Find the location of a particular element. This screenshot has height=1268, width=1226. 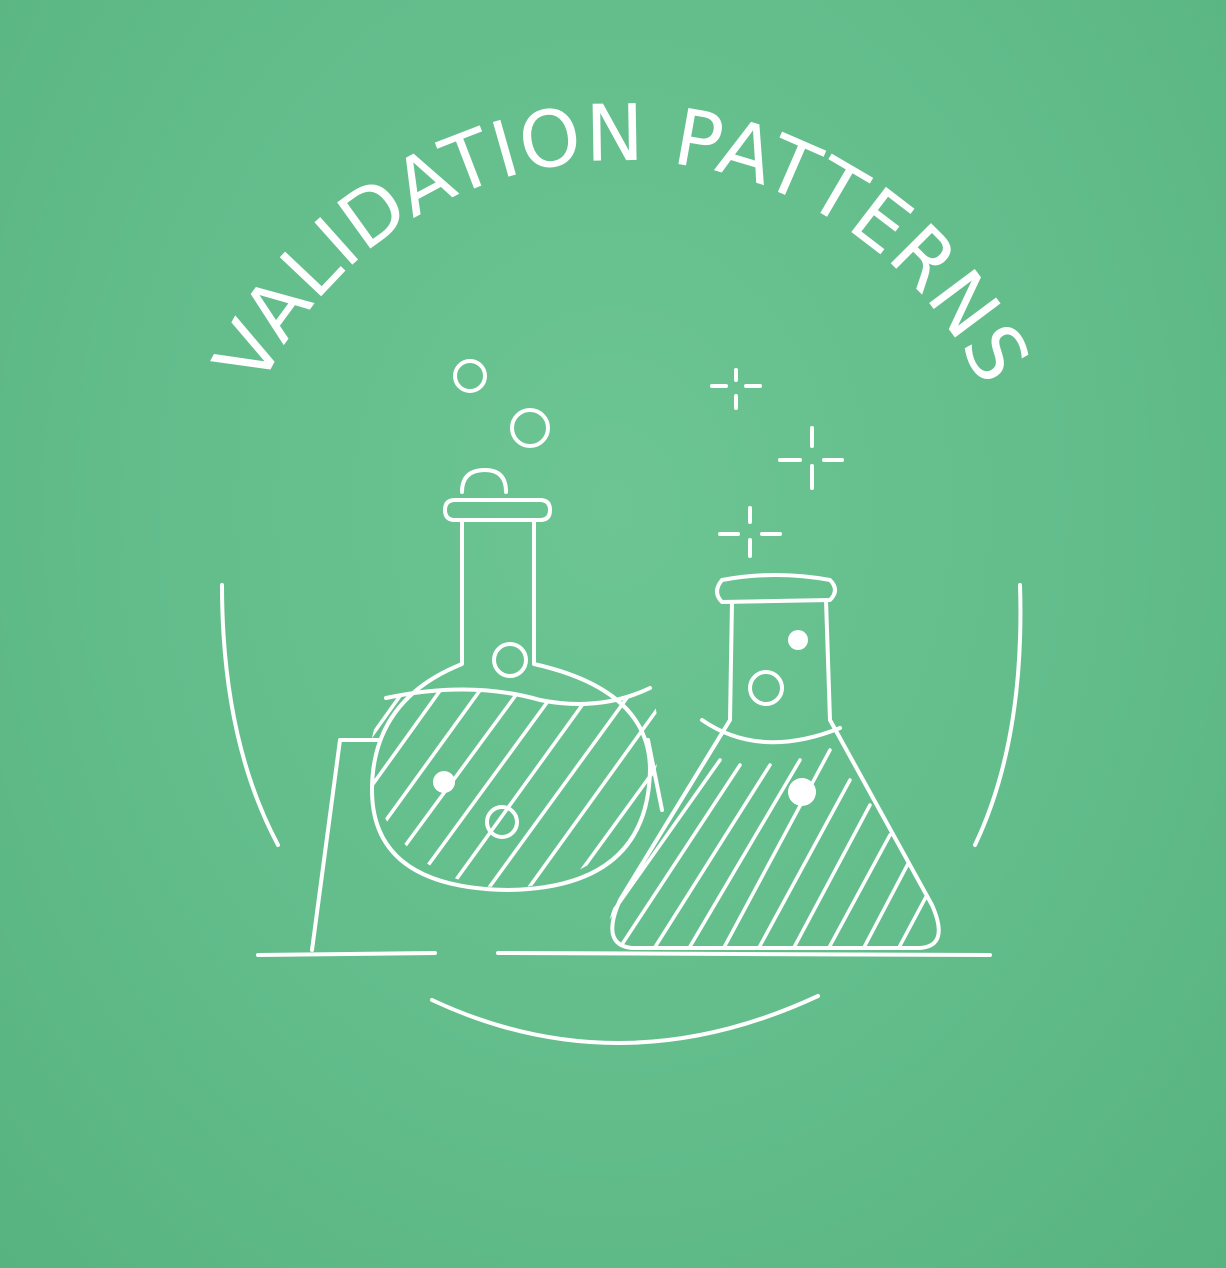

base-line-right is located at coordinates (744, 954).